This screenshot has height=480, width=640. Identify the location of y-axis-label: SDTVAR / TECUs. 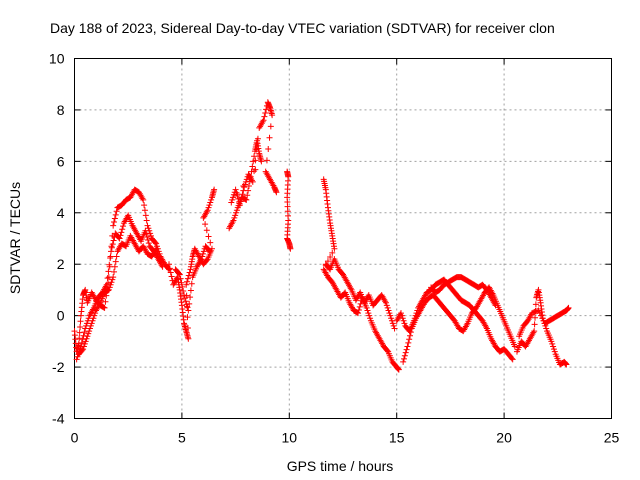
(15, 238).